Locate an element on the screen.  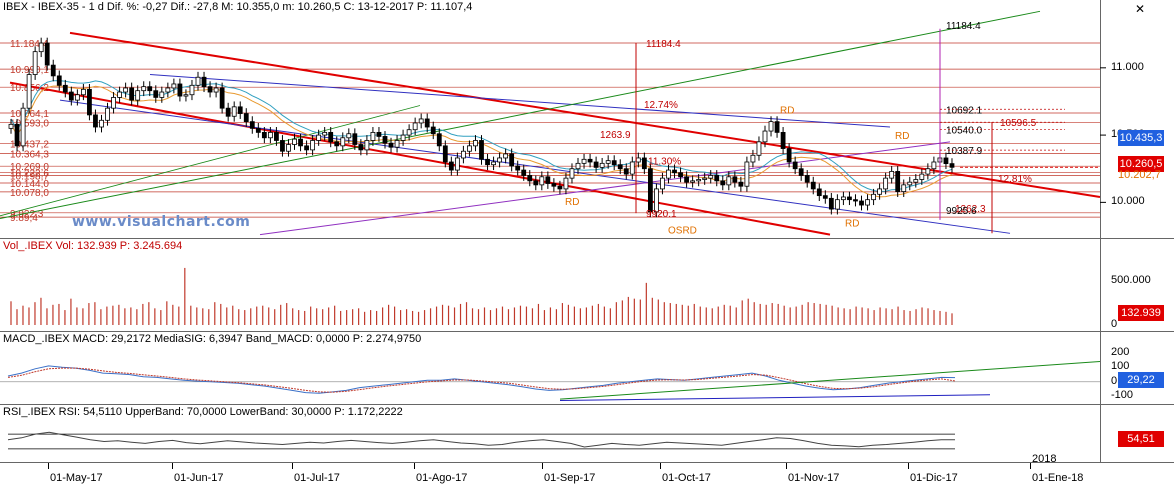
macd-plot-area is located at coordinates (550, 368).